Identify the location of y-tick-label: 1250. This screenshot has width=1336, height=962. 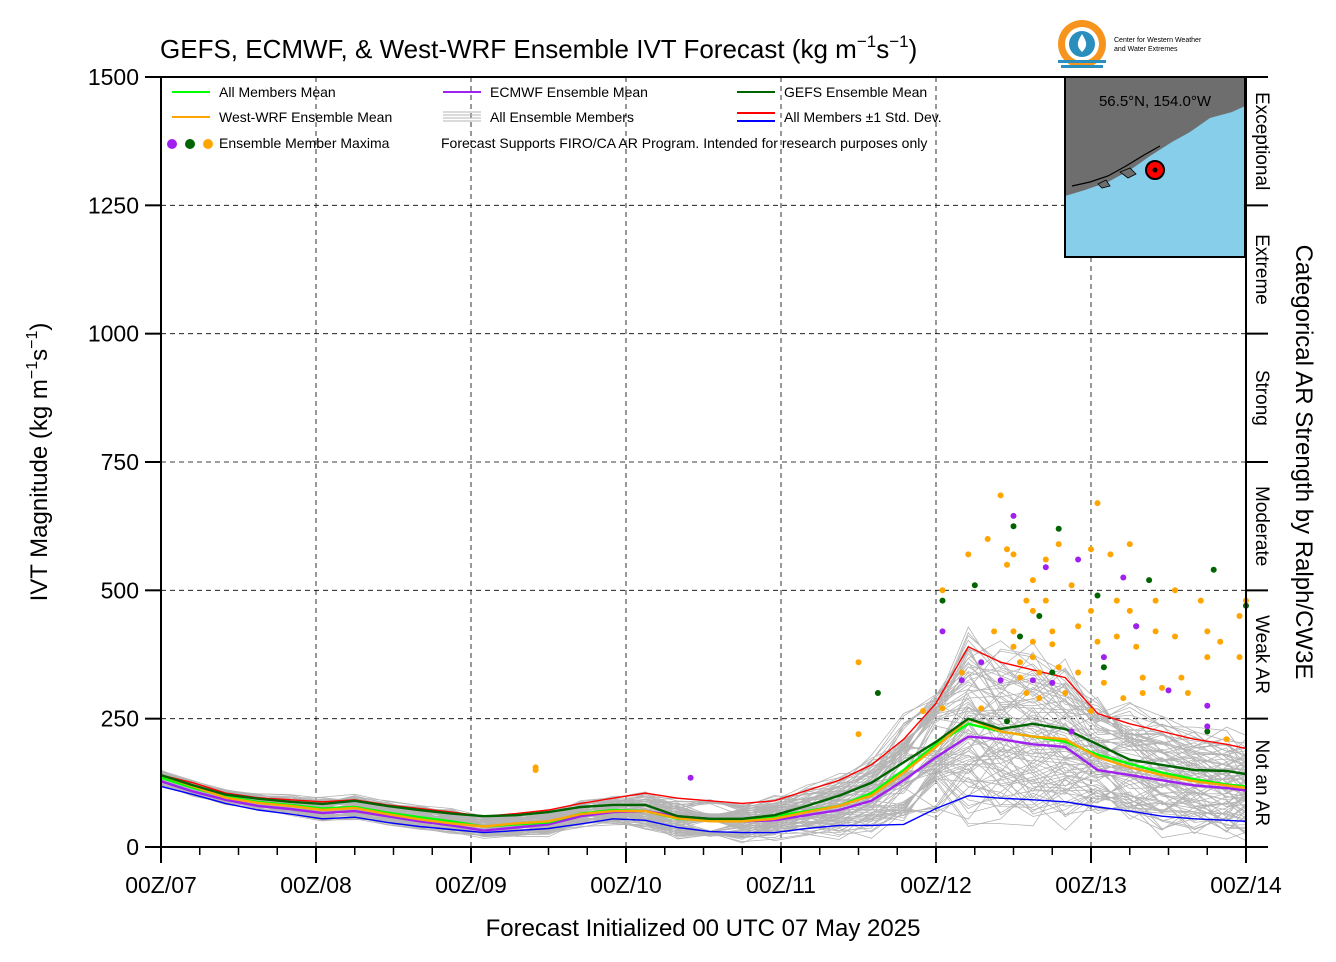
(113, 205).